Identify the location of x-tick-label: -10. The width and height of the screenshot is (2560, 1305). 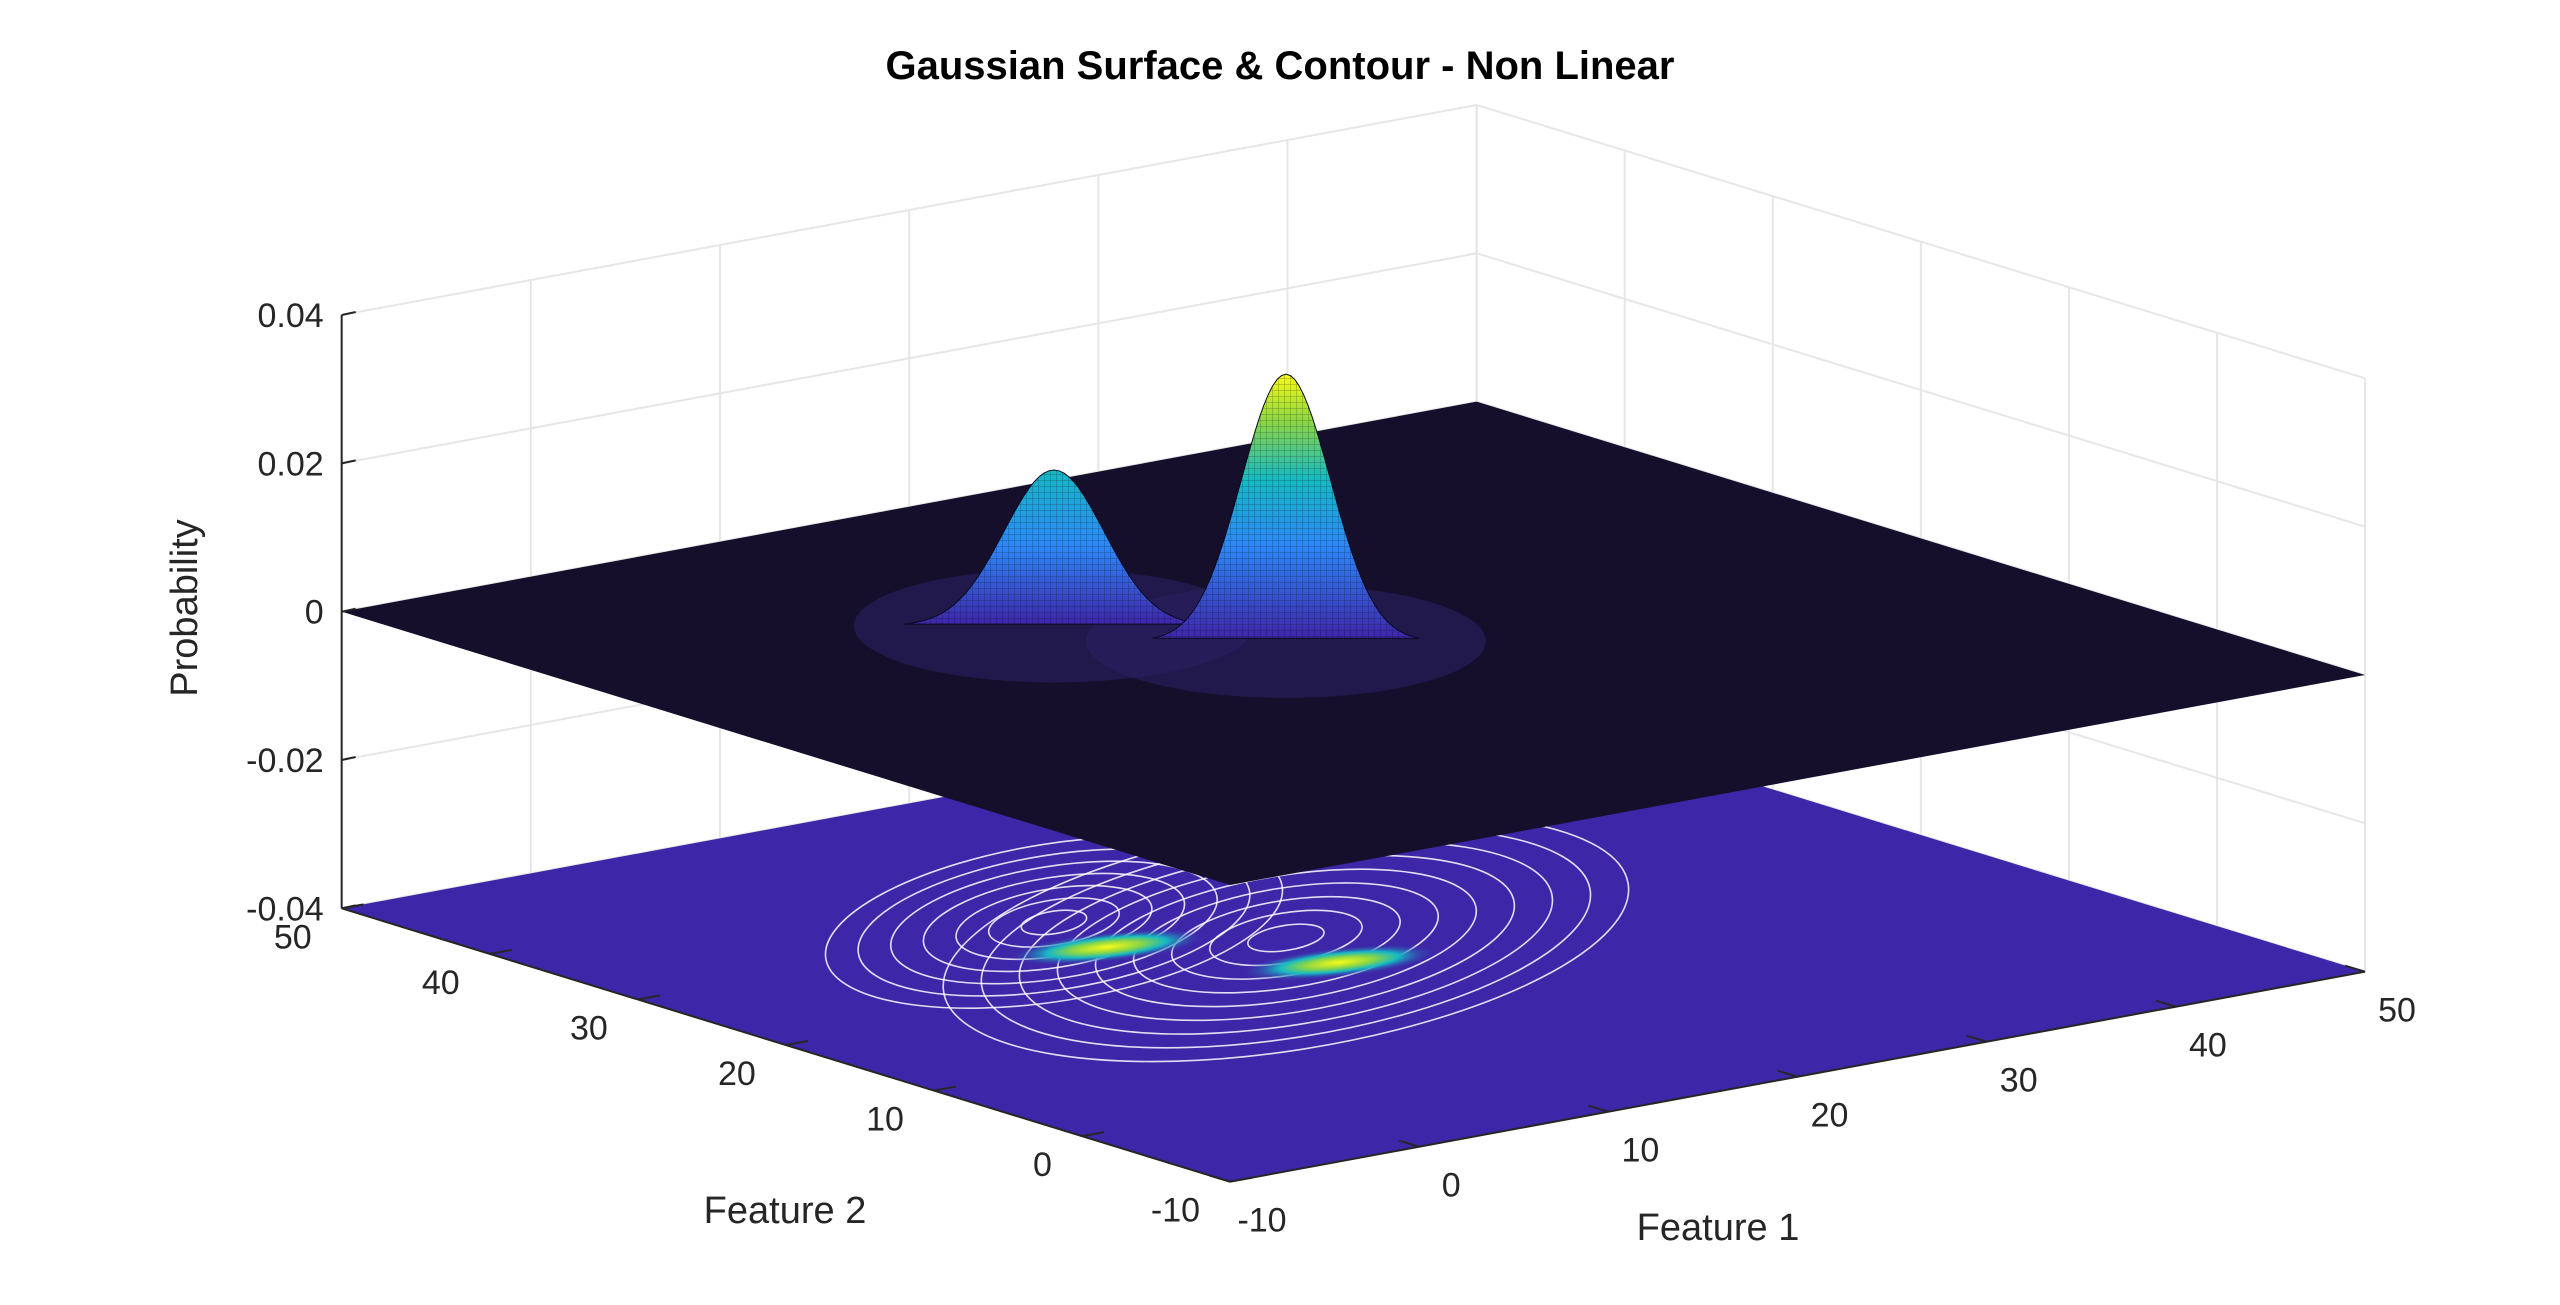
(1261, 1221).